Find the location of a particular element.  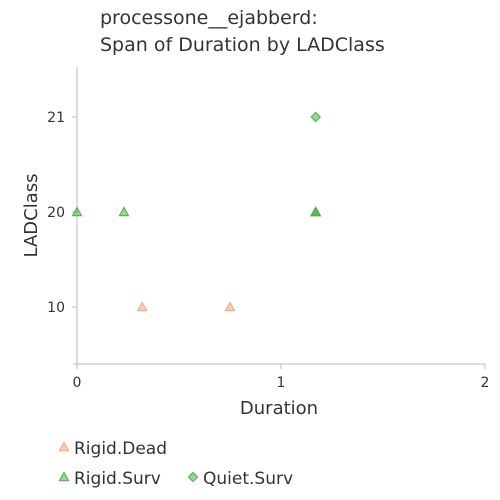

chart-title-line: Span of Duration by LADClass is located at coordinates (242, 45).